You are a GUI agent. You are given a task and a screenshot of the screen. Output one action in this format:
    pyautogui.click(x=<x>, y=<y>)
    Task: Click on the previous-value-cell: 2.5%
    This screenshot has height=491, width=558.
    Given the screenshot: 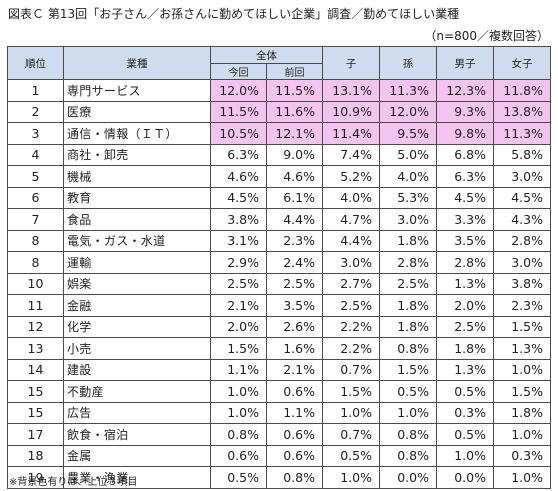 What is the action you would take?
    pyautogui.click(x=294, y=283)
    